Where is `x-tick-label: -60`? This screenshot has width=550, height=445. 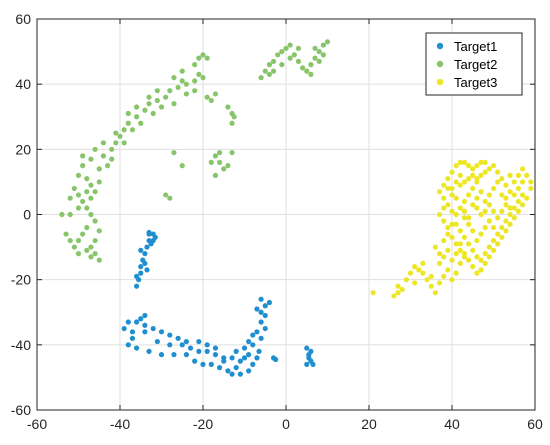 x-tick-label: -60 is located at coordinates (37, 424).